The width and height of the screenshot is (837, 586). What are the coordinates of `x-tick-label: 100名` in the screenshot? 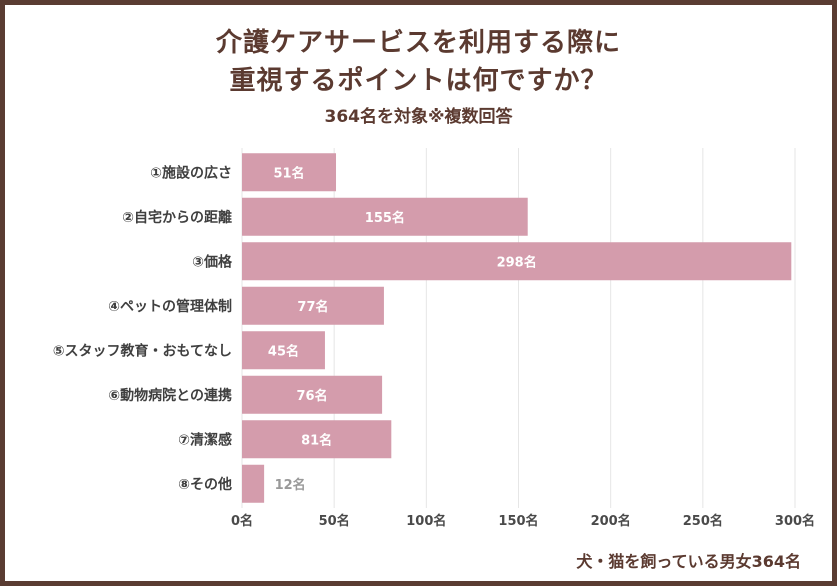 It's located at (426, 521).